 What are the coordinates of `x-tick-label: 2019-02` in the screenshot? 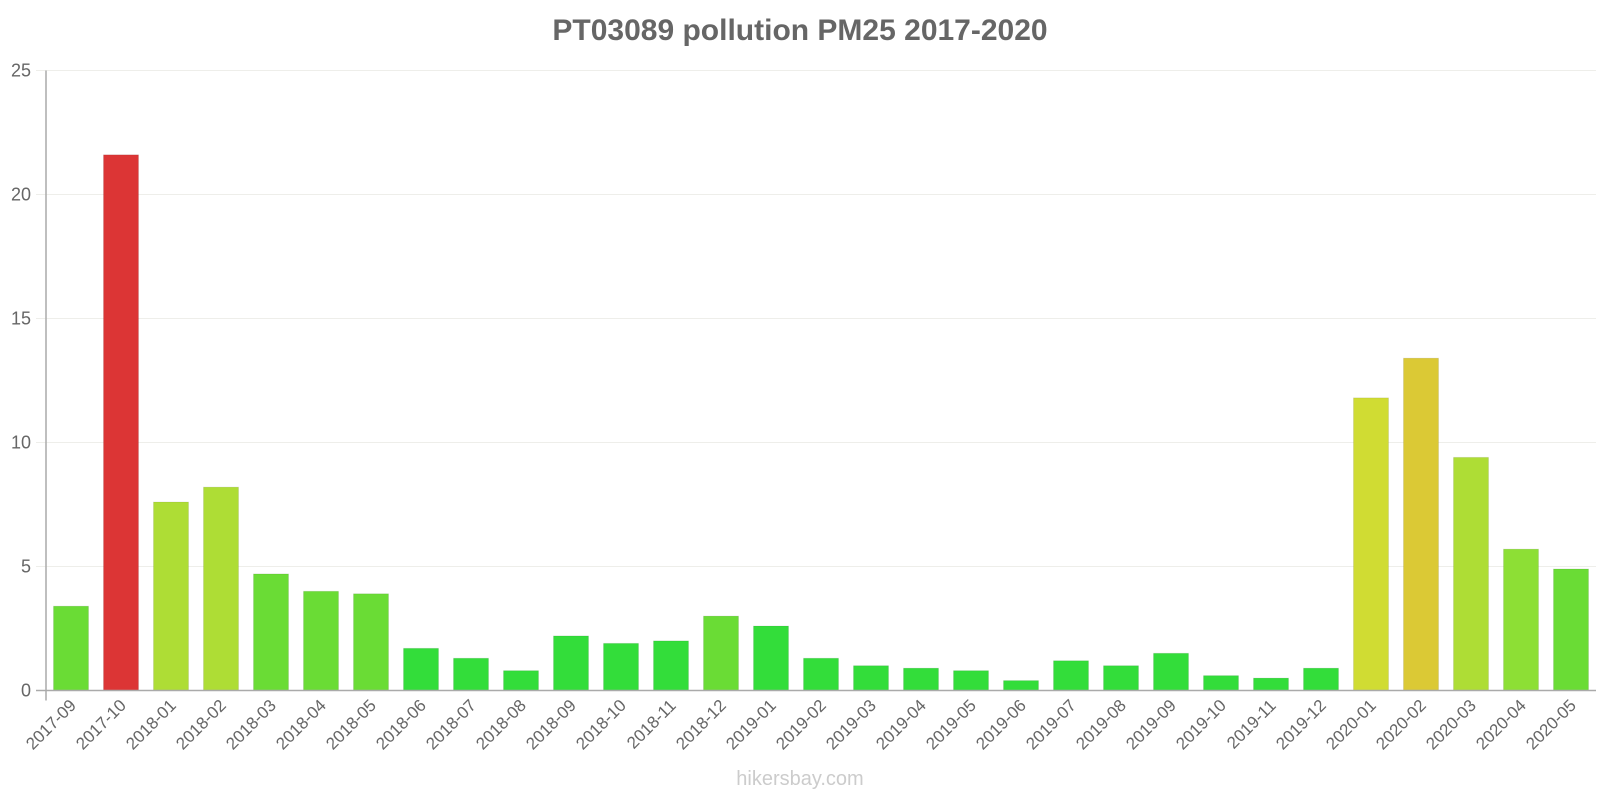 It's located at (801, 725).